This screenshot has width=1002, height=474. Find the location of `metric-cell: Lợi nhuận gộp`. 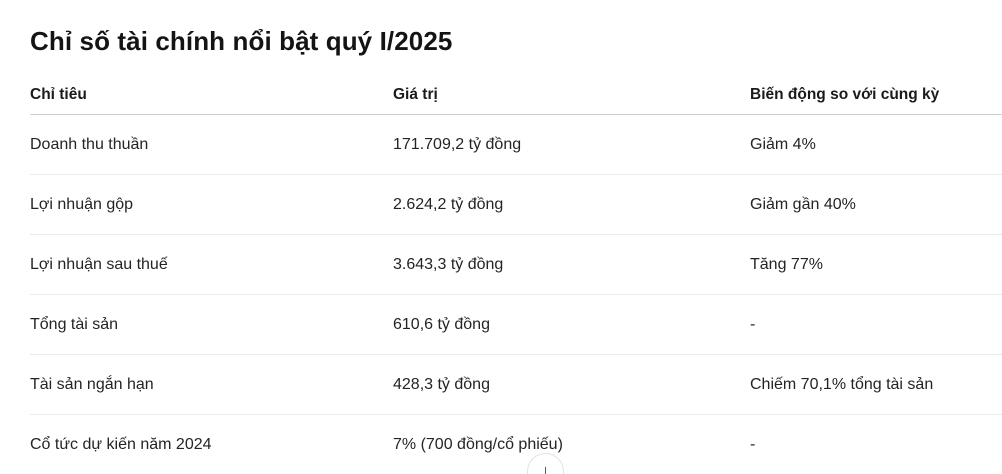

metric-cell: Lợi nhuận gộp is located at coordinates (82, 204).